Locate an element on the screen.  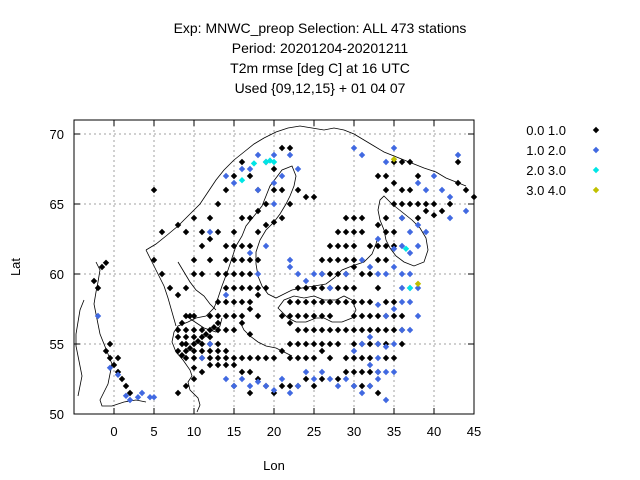
y-tick-label: 60 is located at coordinates (57, 274).